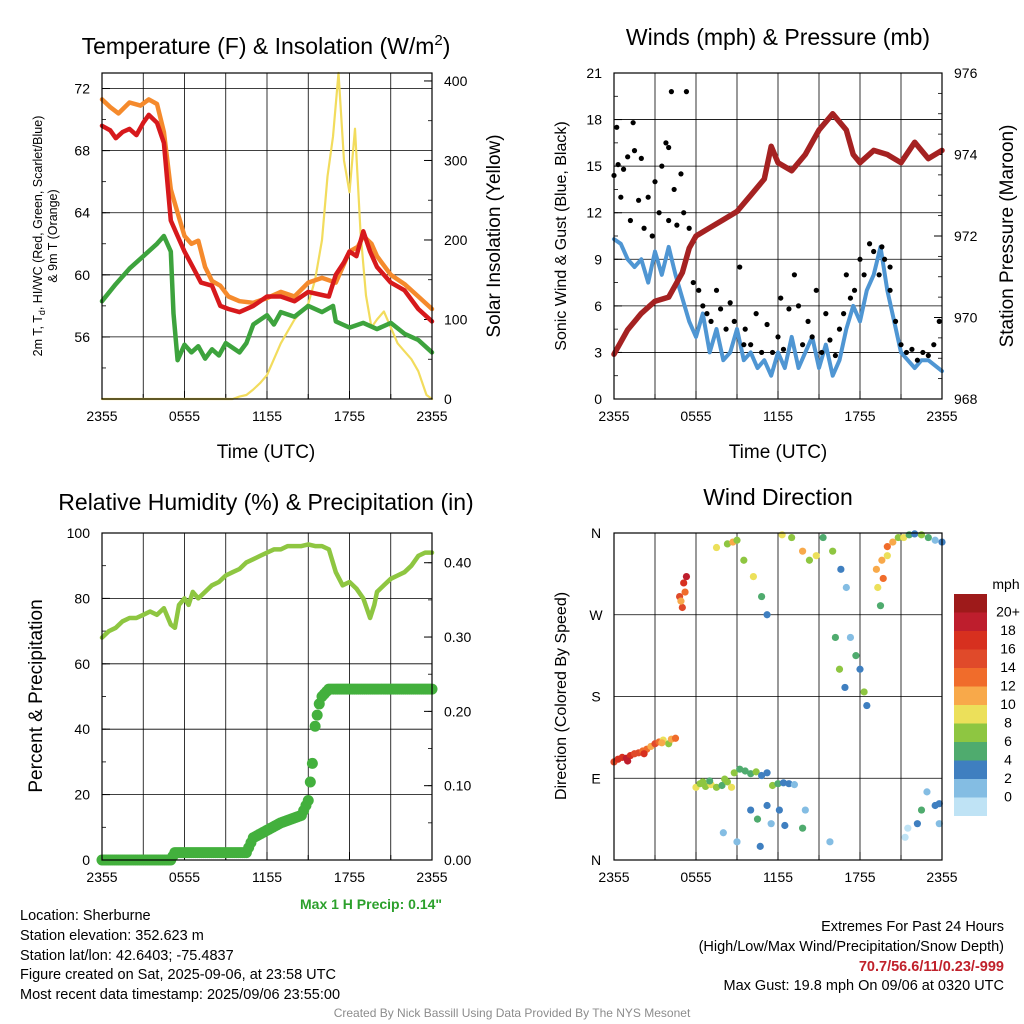 The width and height of the screenshot is (1024, 1024). What do you see at coordinates (966, 236) in the screenshot?
I see `wind-y2tick-label: 972` at bounding box center [966, 236].